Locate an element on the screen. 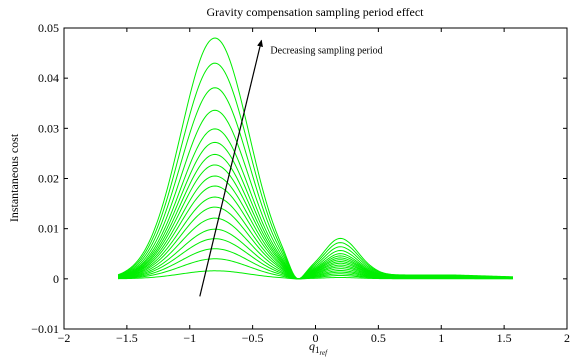 The height and width of the screenshot is (362, 571). x-axis-label-base: q is located at coordinates (312, 346).